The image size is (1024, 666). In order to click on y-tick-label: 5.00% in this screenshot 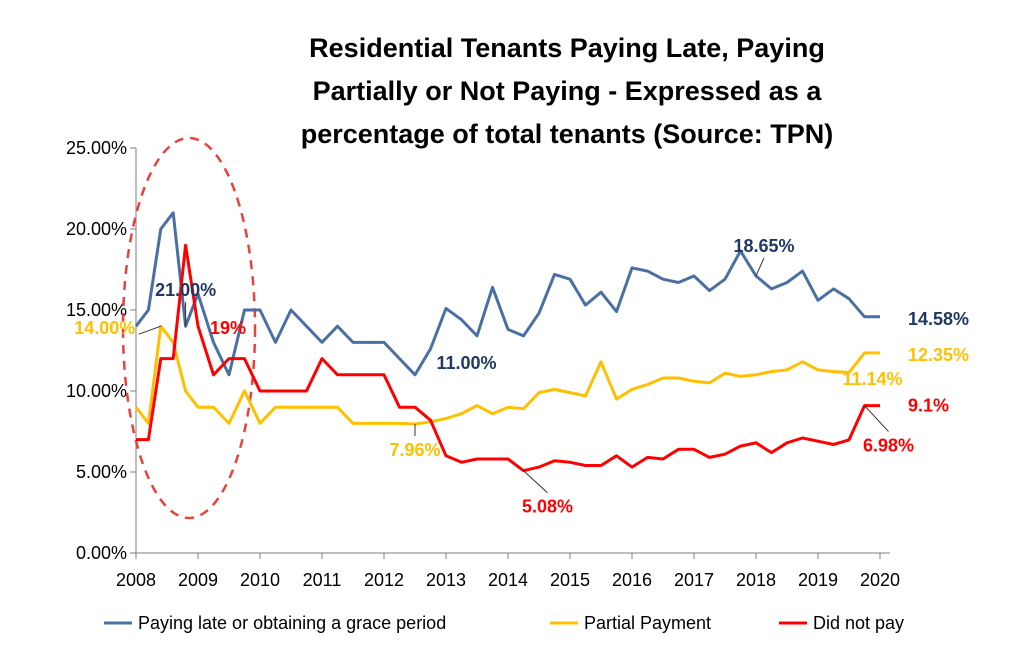, I will do `click(101, 472)`.